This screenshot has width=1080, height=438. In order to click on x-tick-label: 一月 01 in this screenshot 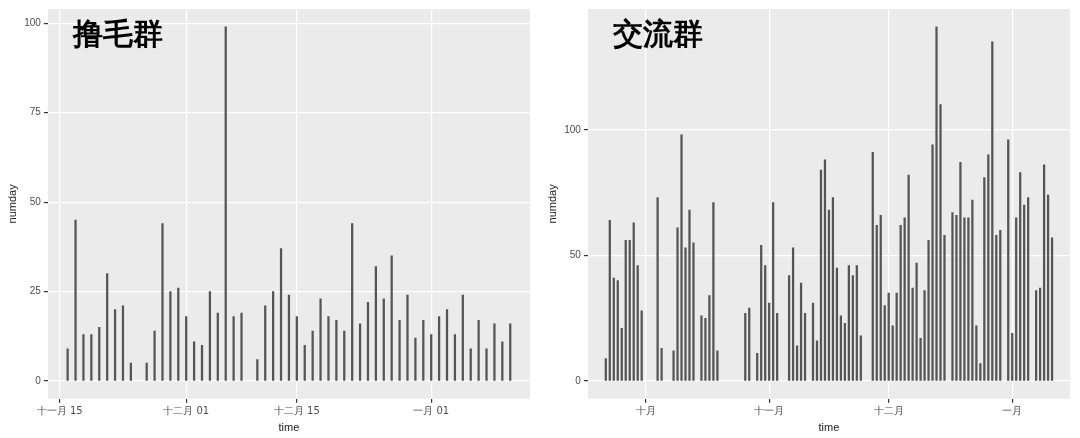, I will do `click(431, 411)`.